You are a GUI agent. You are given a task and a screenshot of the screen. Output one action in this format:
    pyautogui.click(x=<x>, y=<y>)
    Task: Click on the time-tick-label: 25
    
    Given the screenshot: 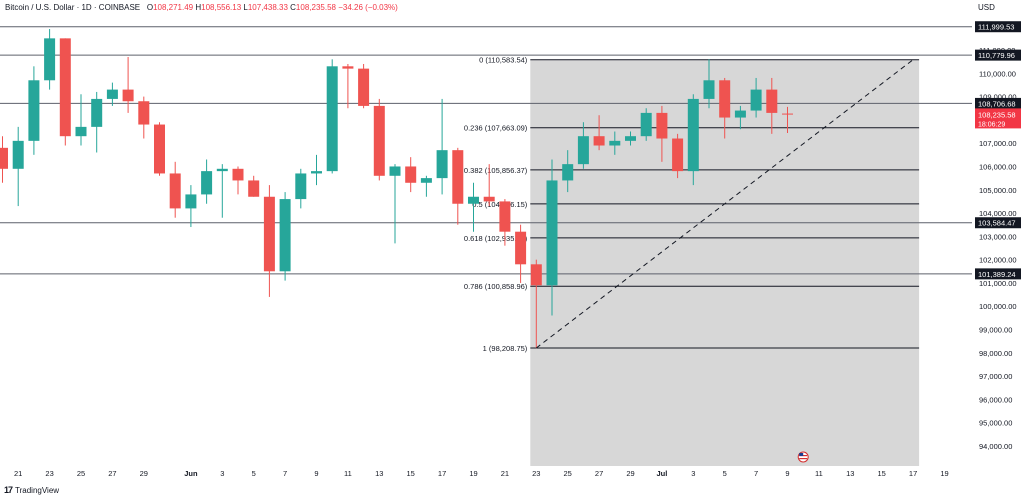 What is the action you would take?
    pyautogui.click(x=568, y=473)
    